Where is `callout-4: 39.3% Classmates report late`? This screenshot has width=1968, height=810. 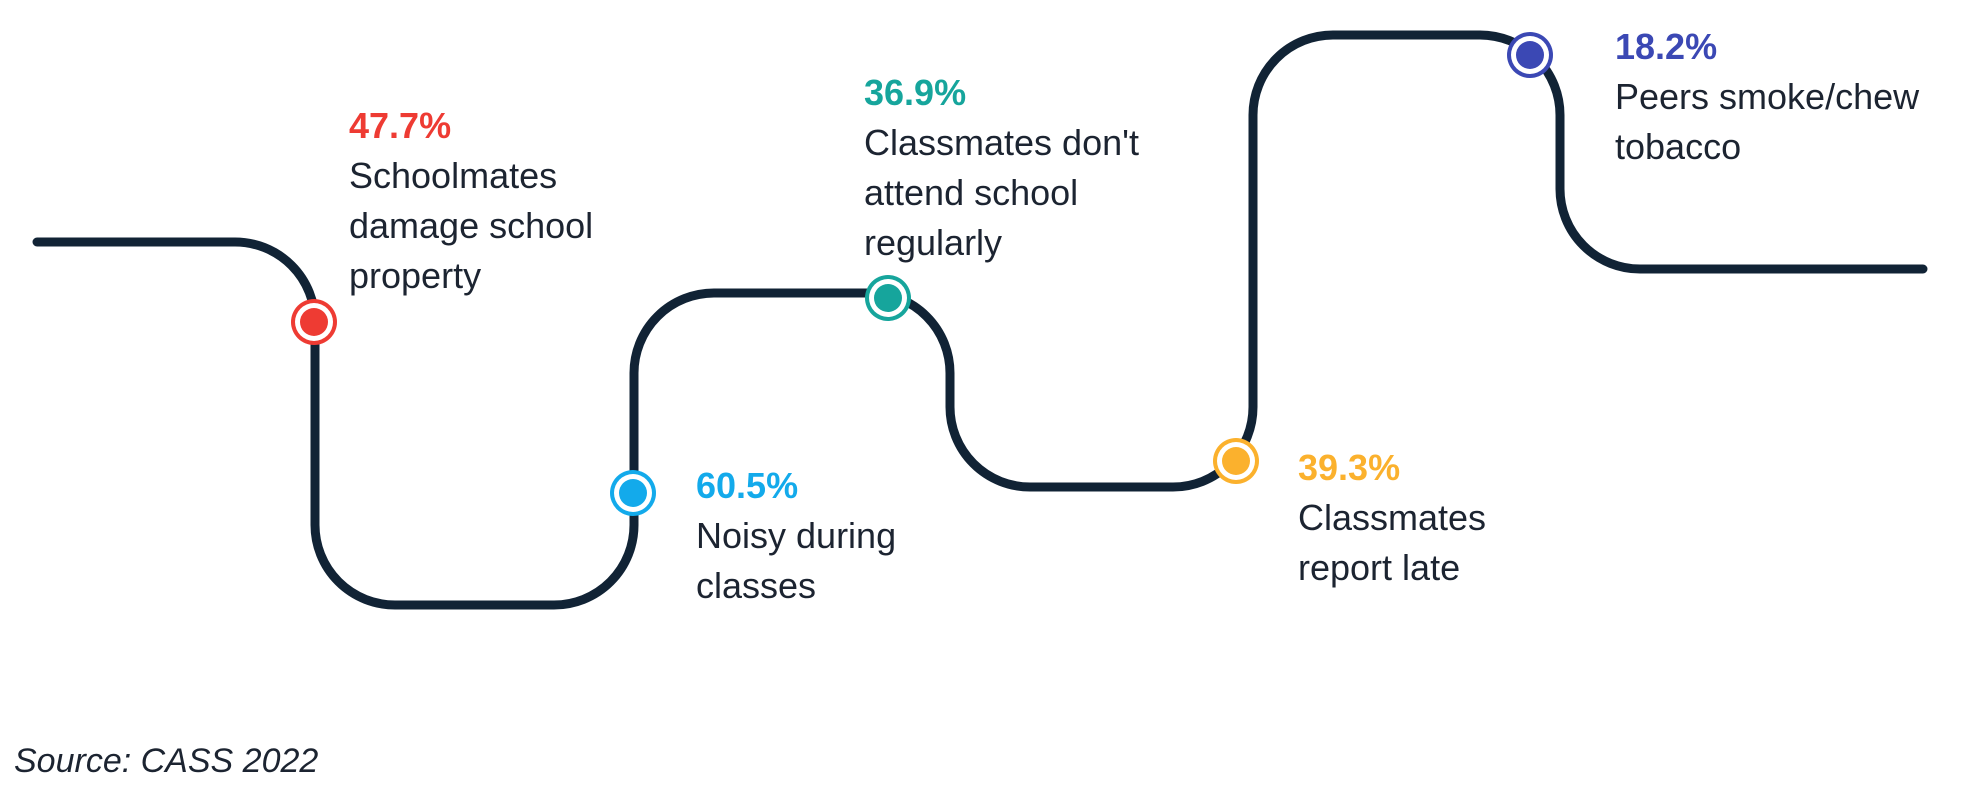
callout-4: 39.3% Classmates report late is located at coordinates (1392, 518).